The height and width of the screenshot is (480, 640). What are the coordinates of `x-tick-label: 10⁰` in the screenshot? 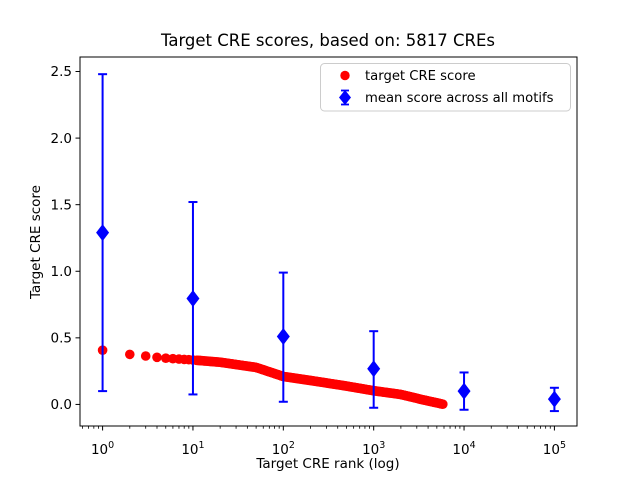 It's located at (102, 449).